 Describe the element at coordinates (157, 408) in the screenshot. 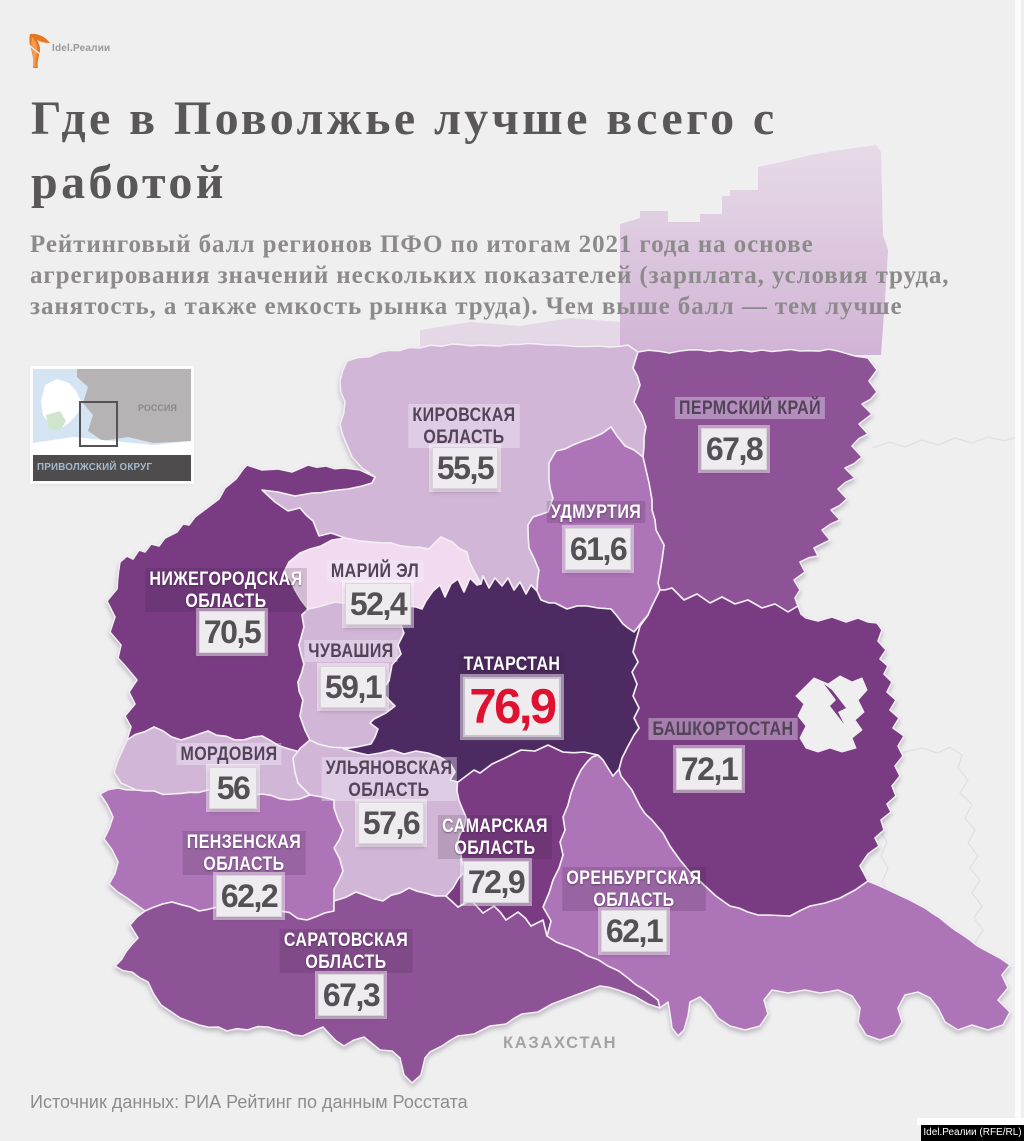

I see `svg-text: РОССИЯ` at that location.